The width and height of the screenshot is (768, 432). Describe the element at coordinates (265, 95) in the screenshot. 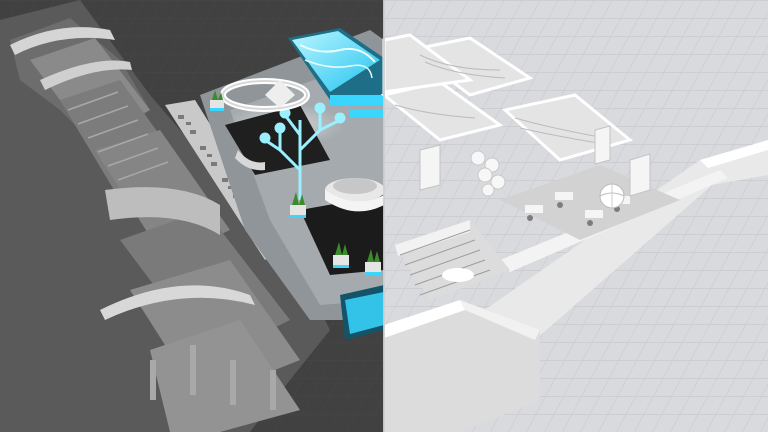

I see `ring-sculpture` at that location.